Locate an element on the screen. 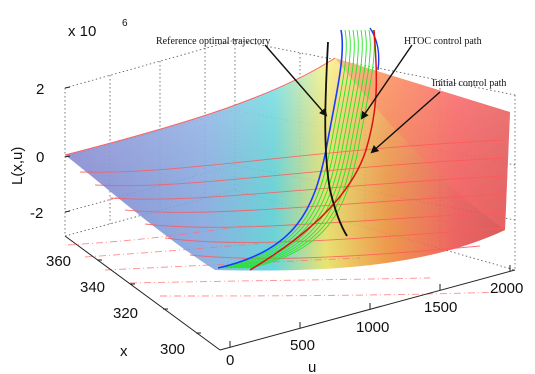 The width and height of the screenshot is (535, 374). x-tick-label: 300 is located at coordinates (172, 349).